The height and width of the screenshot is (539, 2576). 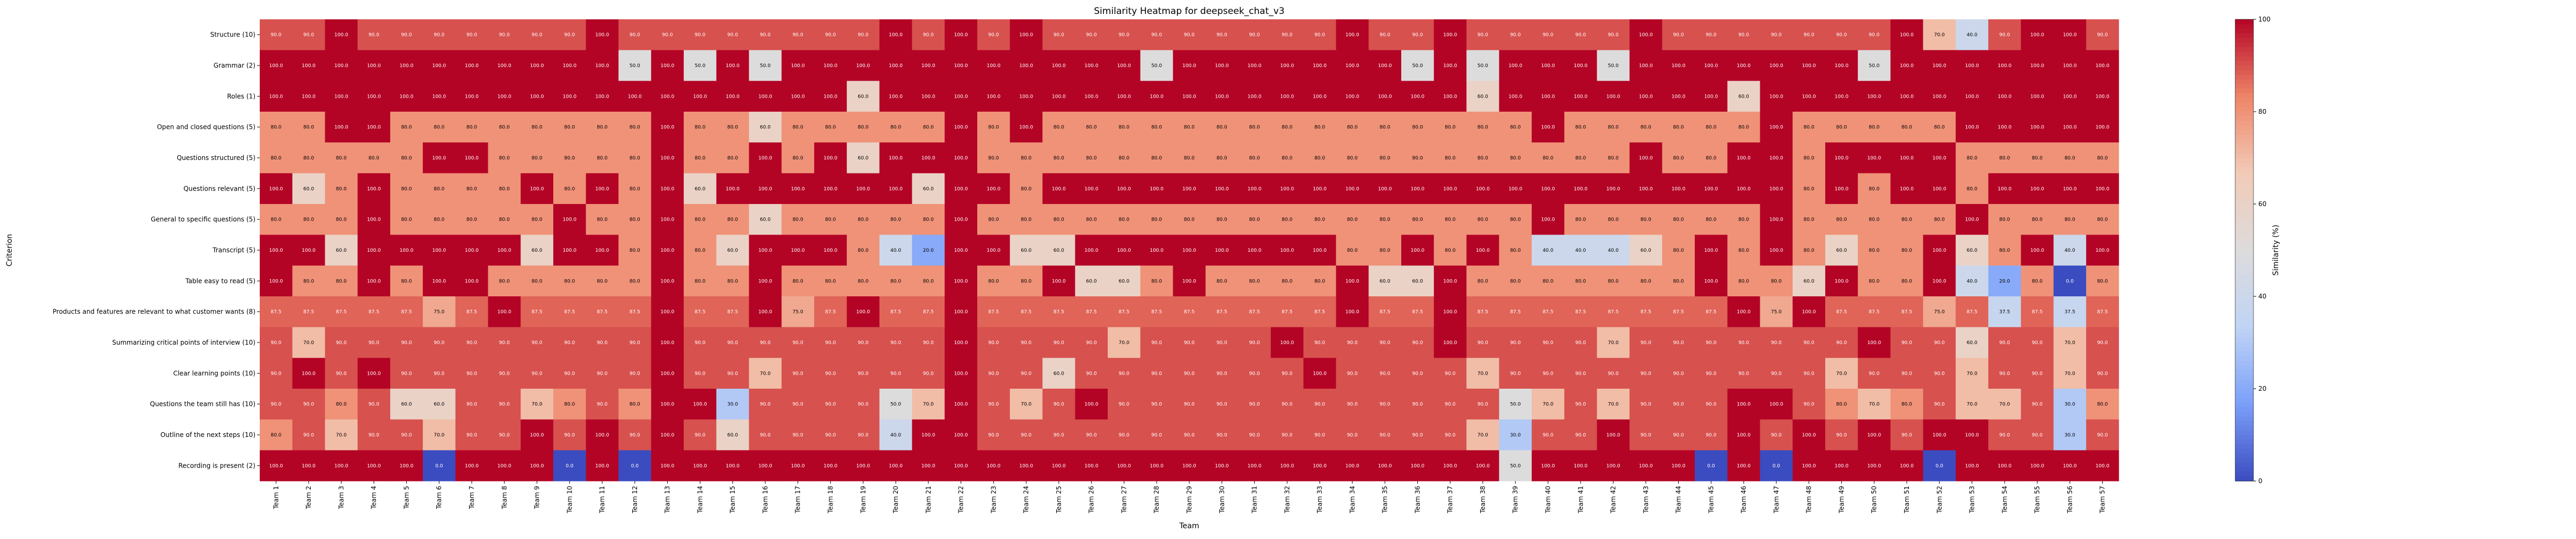 I want to click on column-label: Team 53, so click(x=1972, y=500).